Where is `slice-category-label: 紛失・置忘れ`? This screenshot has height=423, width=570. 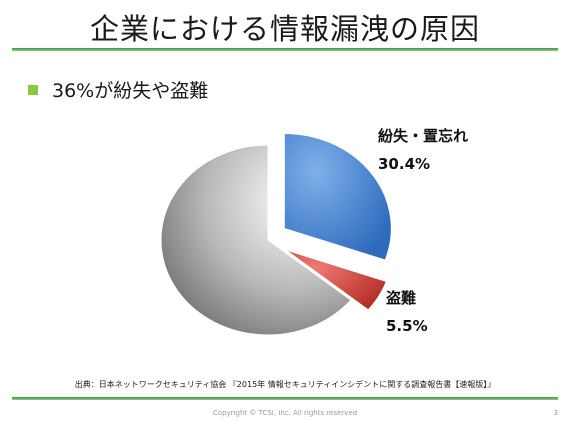 slice-category-label: 紛失・置忘れ is located at coordinates (423, 136).